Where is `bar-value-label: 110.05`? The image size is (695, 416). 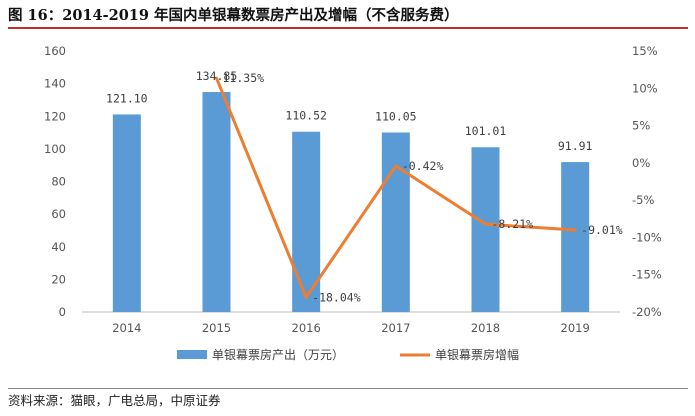 bar-value-label: 110.05 is located at coordinates (396, 116).